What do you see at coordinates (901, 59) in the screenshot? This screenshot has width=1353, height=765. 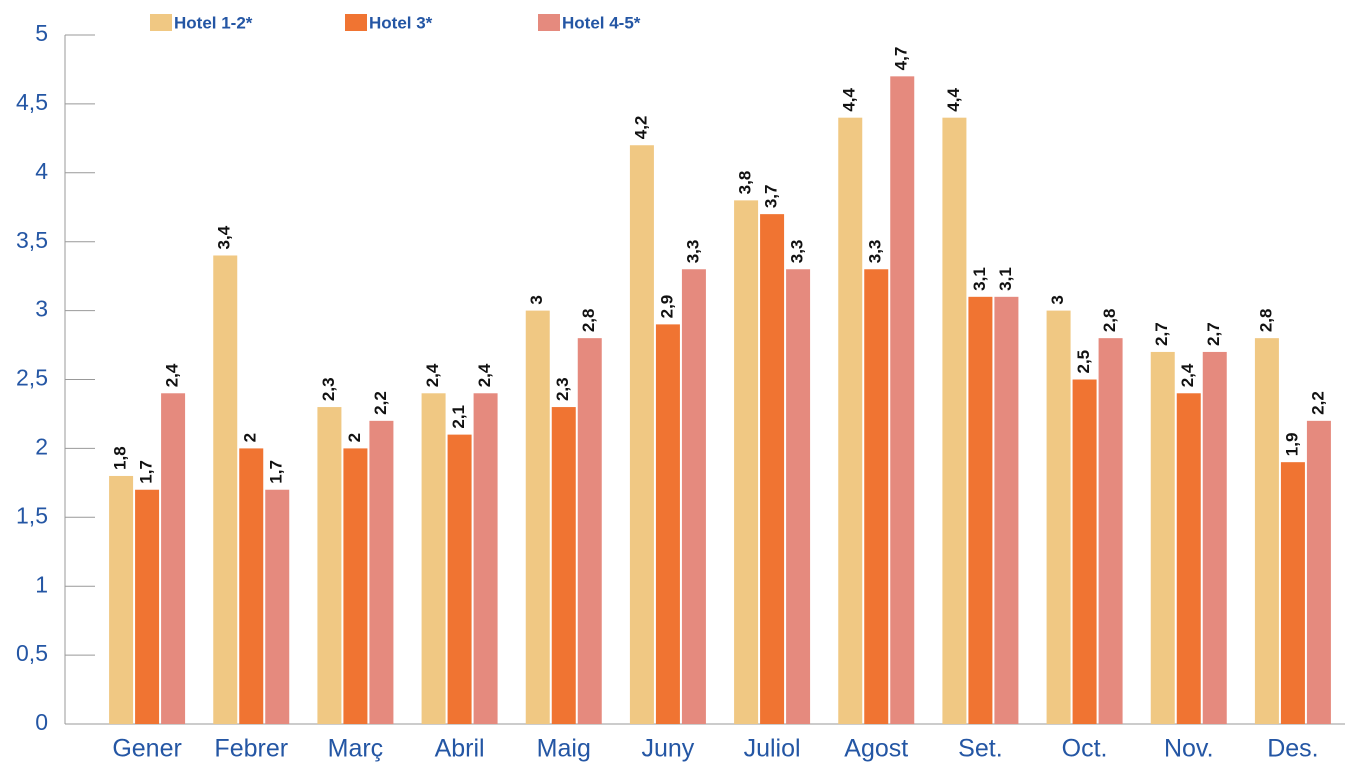 I see `value-label: 4,7` at bounding box center [901, 59].